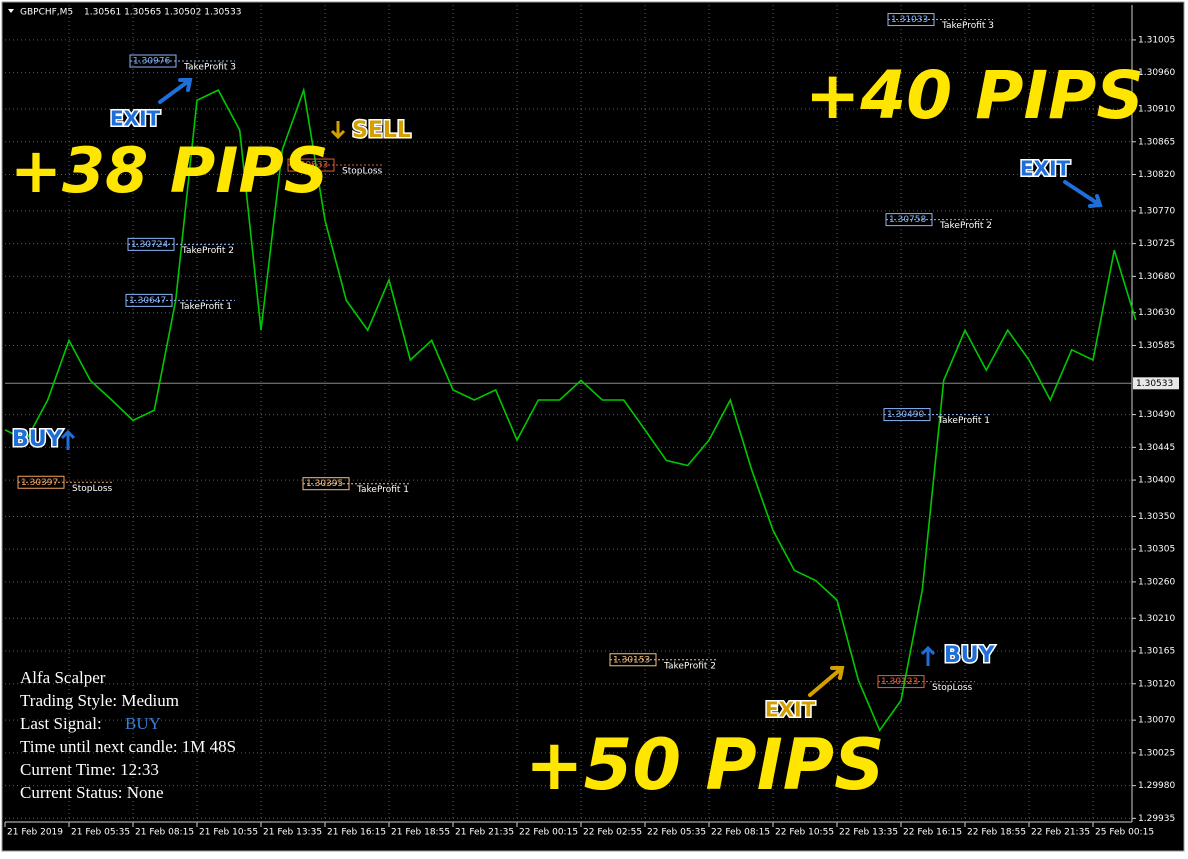 This screenshot has height=859, width=1188. Describe the element at coordinates (11, 11) in the screenshot. I see `header-icon` at that location.